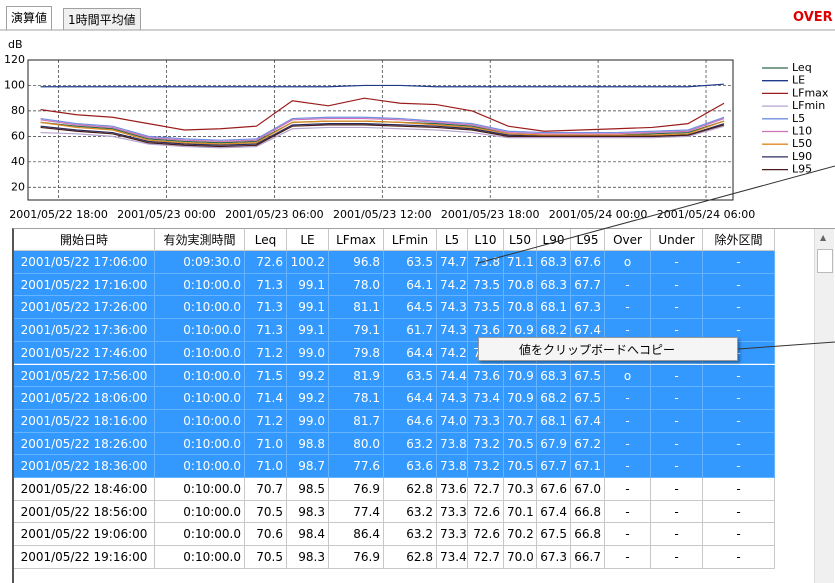 The height and width of the screenshot is (583, 835). What do you see at coordinates (824, 406) in the screenshot?
I see `scrollbar: ▲` at bounding box center [824, 406].